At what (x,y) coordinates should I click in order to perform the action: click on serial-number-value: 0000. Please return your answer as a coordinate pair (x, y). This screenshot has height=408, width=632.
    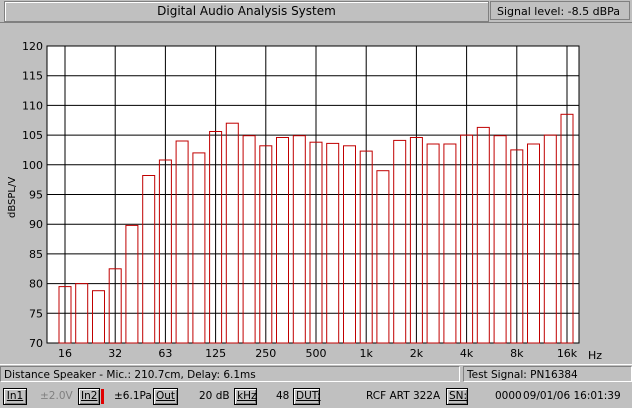
    Looking at the image, I should click on (508, 396).